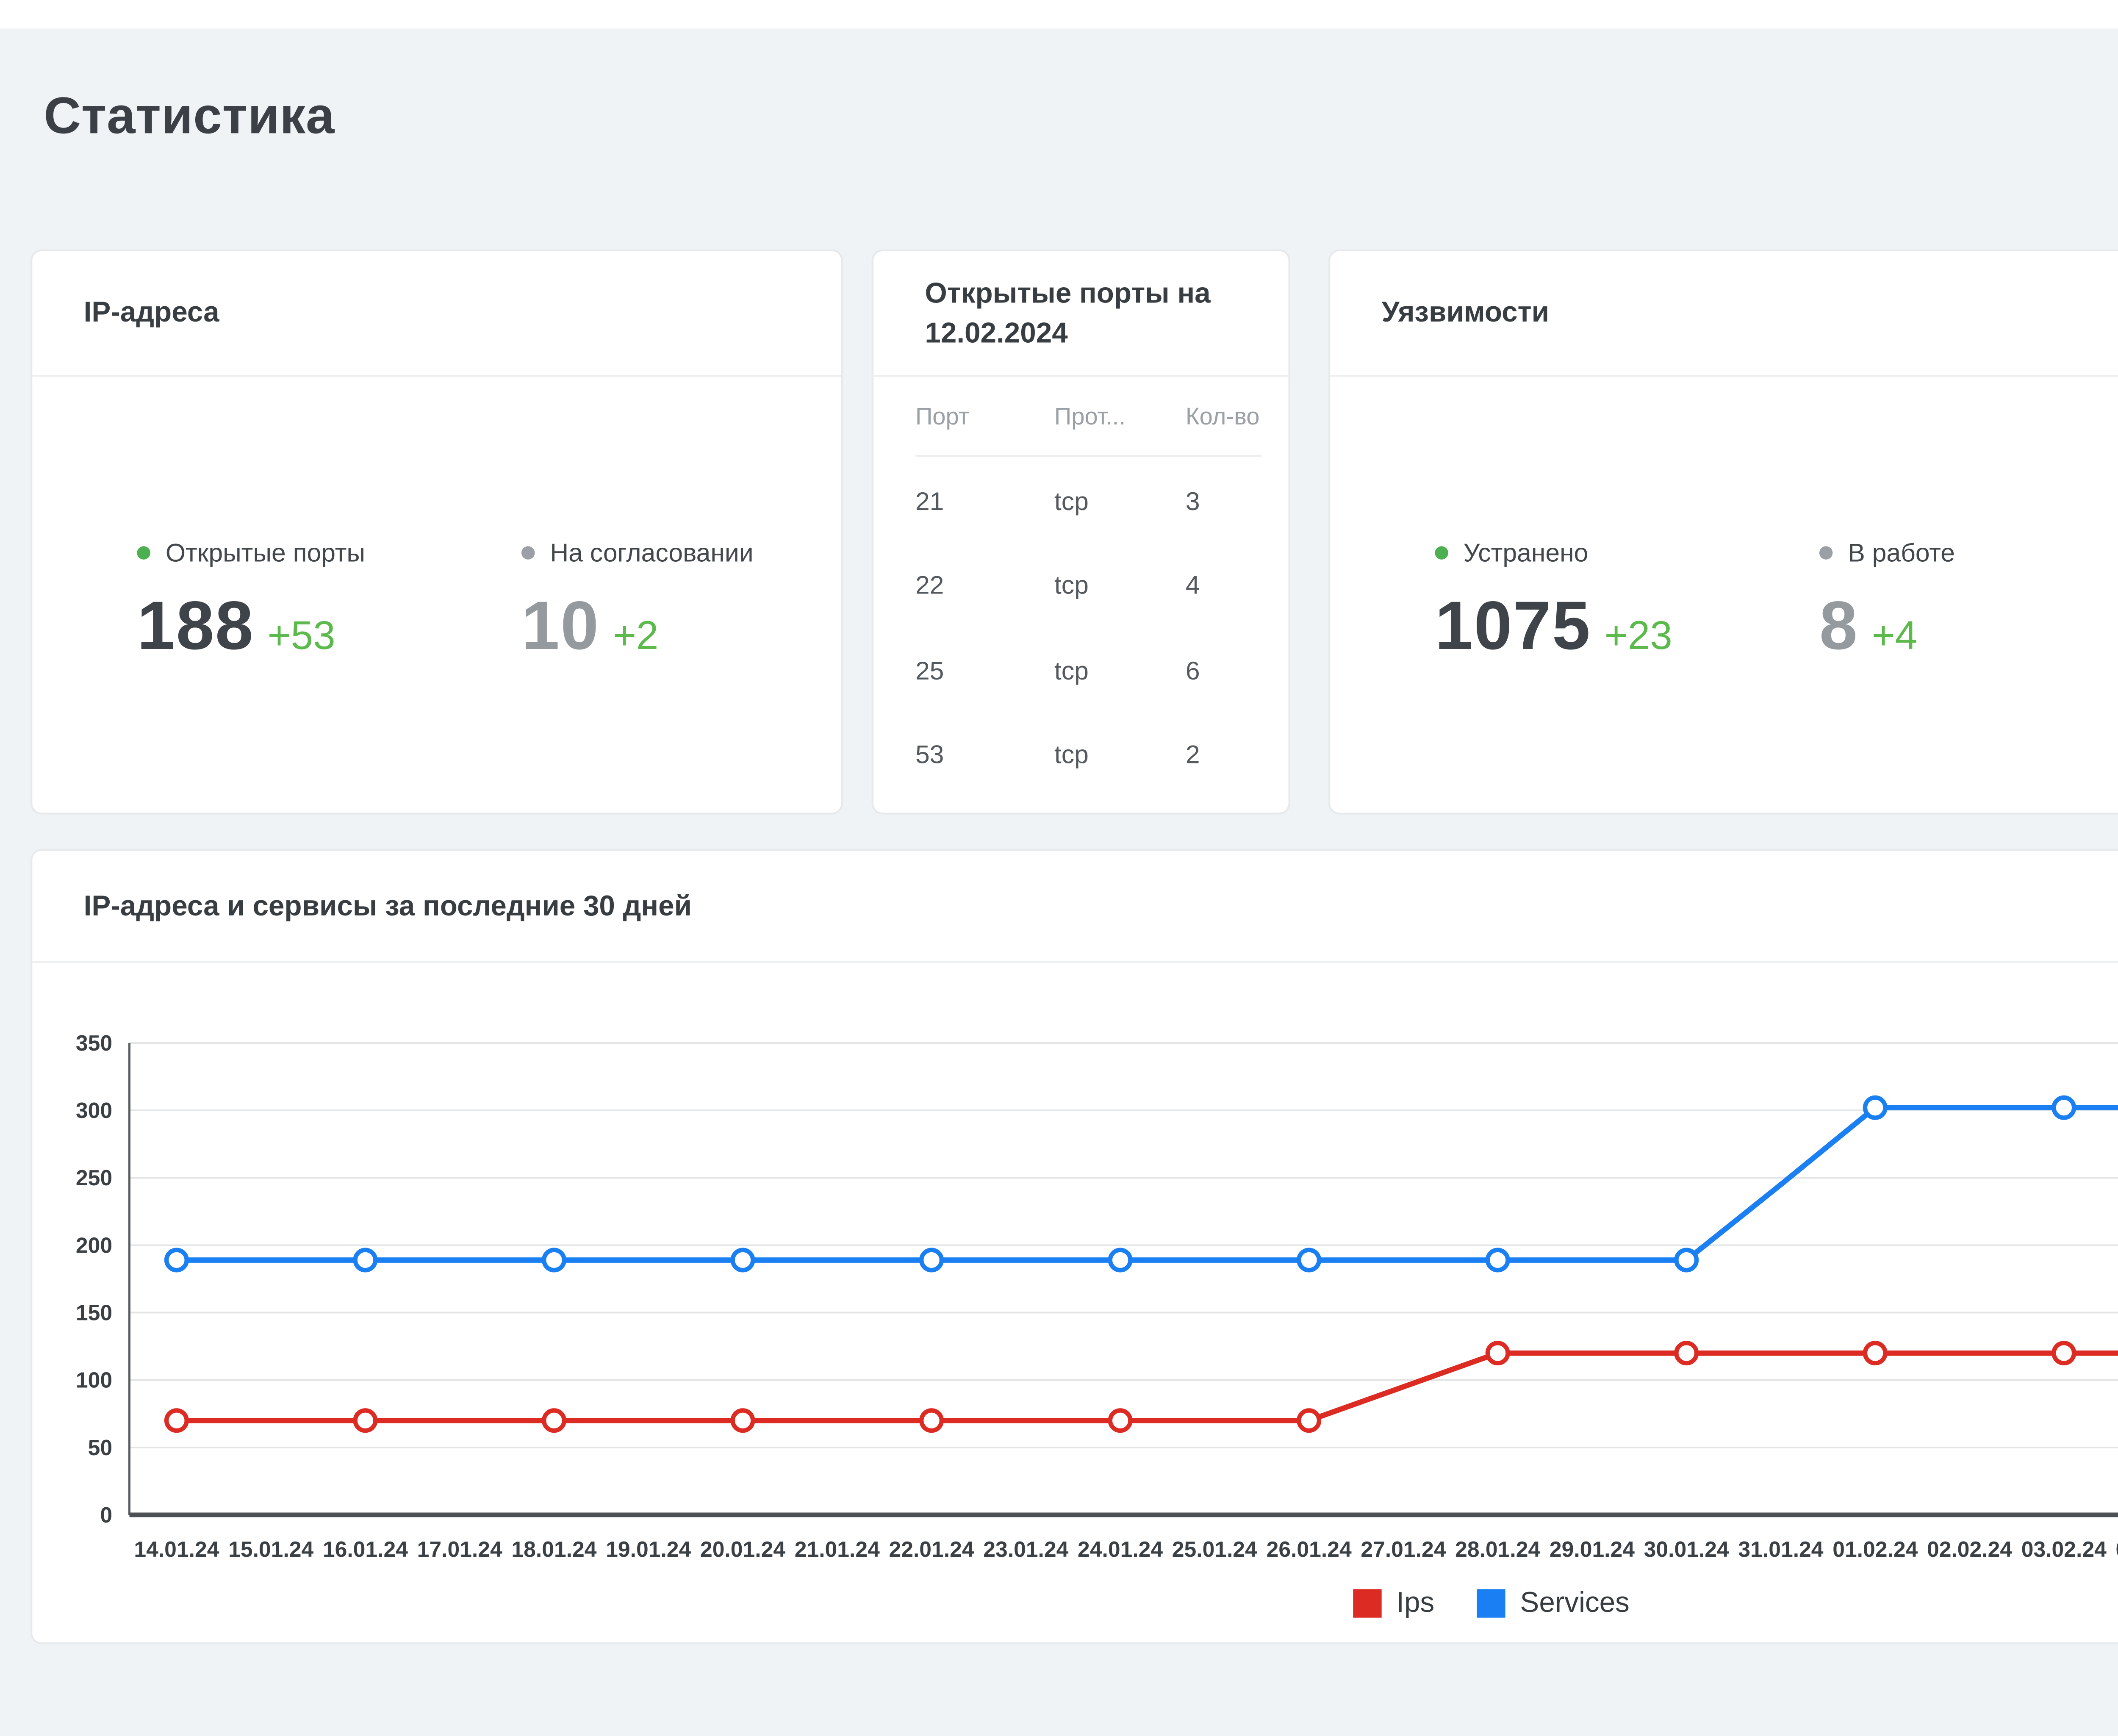 Image resolution: width=2118 pixels, height=1736 pixels. What do you see at coordinates (1638, 637) in the screenshot?
I see `stat-delta: +23` at bounding box center [1638, 637].